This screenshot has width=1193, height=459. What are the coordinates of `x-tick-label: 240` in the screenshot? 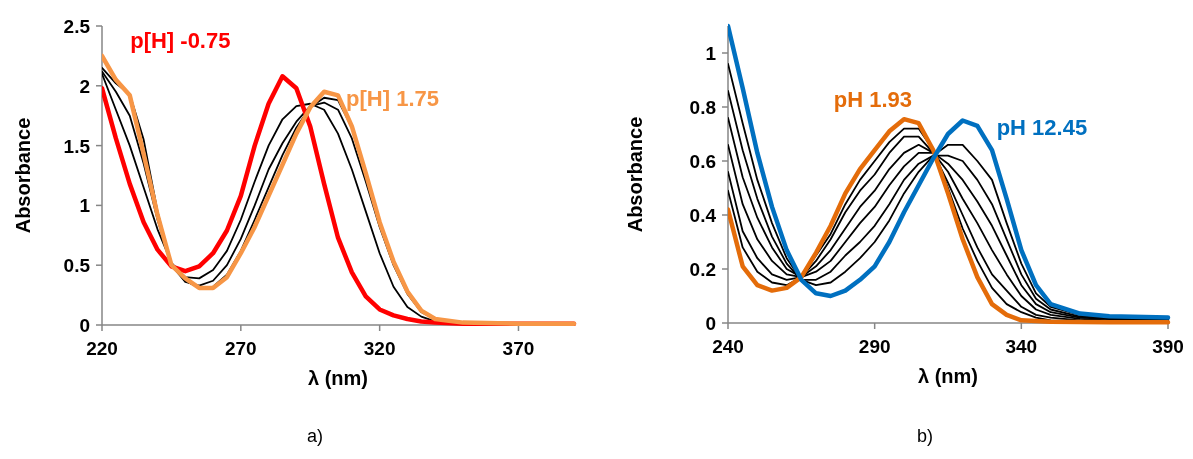 It's located at (728, 346).